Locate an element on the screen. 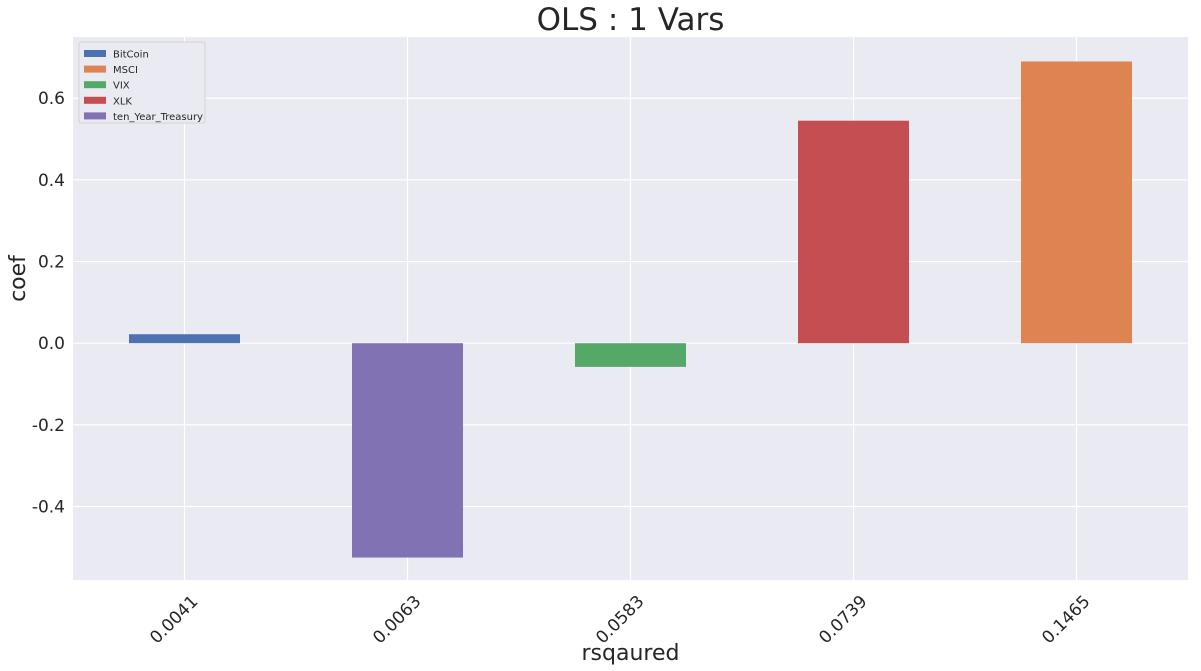 Image resolution: width=1201 pixels, height=671 pixels. y-axis-ticks: -0.4 -0.2 0.0 0.2 0.4 0.6 is located at coordinates (48, 303).